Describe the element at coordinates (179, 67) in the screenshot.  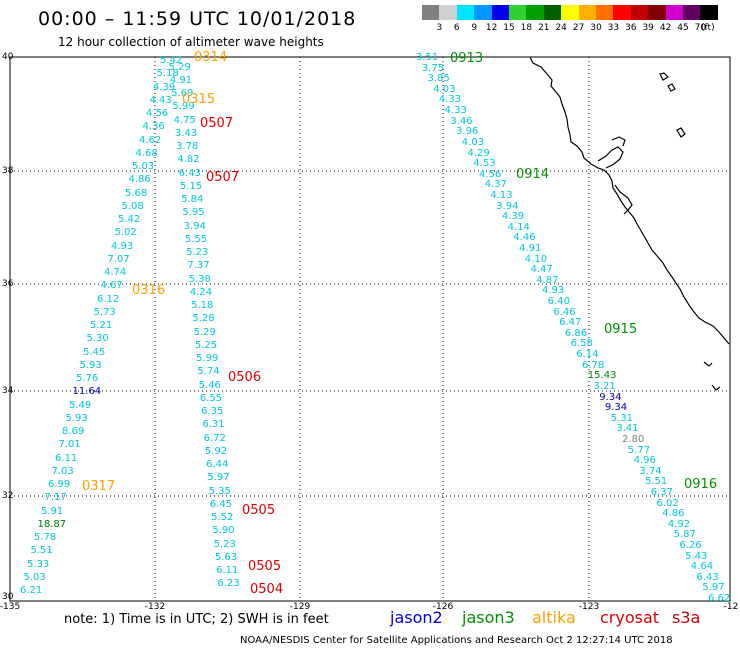
I see `wave-height-value: 5.29` at that location.